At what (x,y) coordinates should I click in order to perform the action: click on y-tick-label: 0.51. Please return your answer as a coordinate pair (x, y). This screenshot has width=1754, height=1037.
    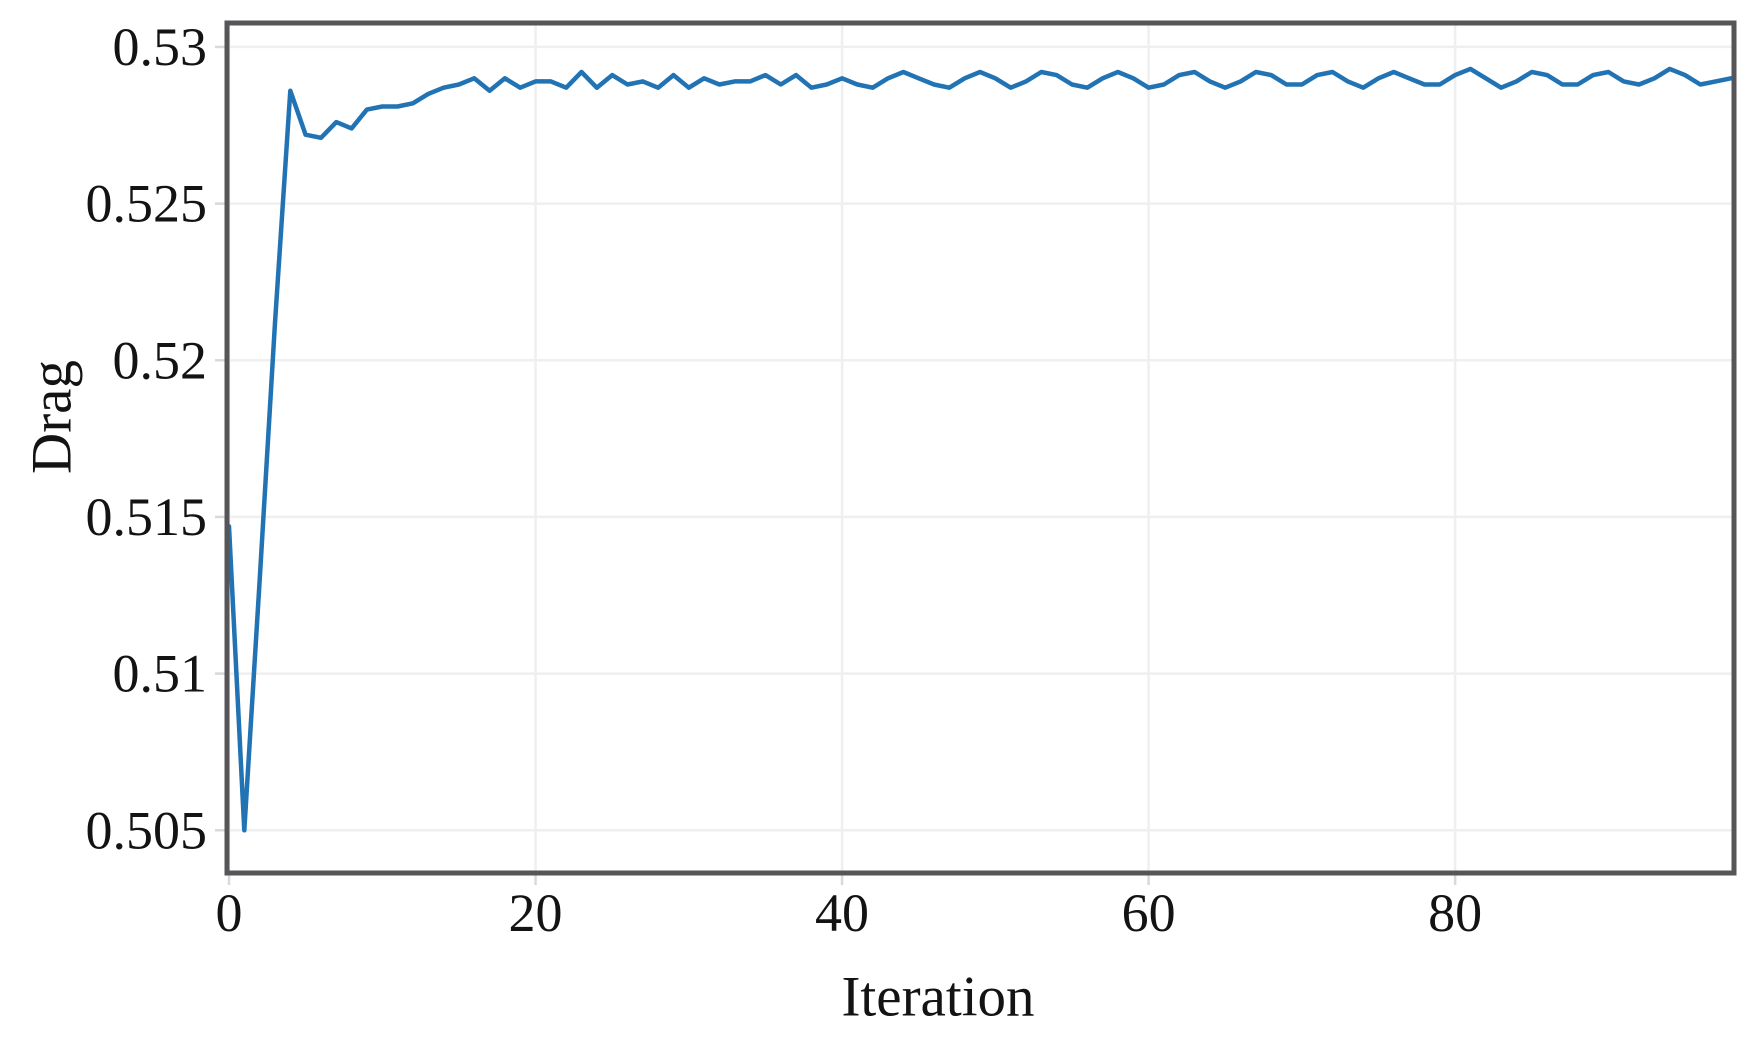
    Looking at the image, I should click on (160, 674).